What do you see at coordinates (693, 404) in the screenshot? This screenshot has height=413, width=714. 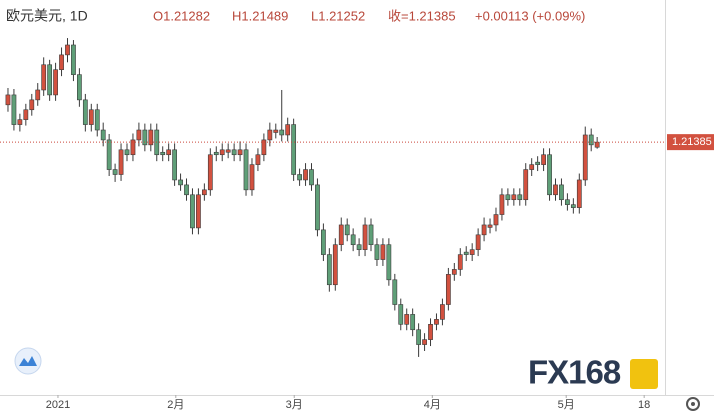 I see `settings-icon` at bounding box center [693, 404].